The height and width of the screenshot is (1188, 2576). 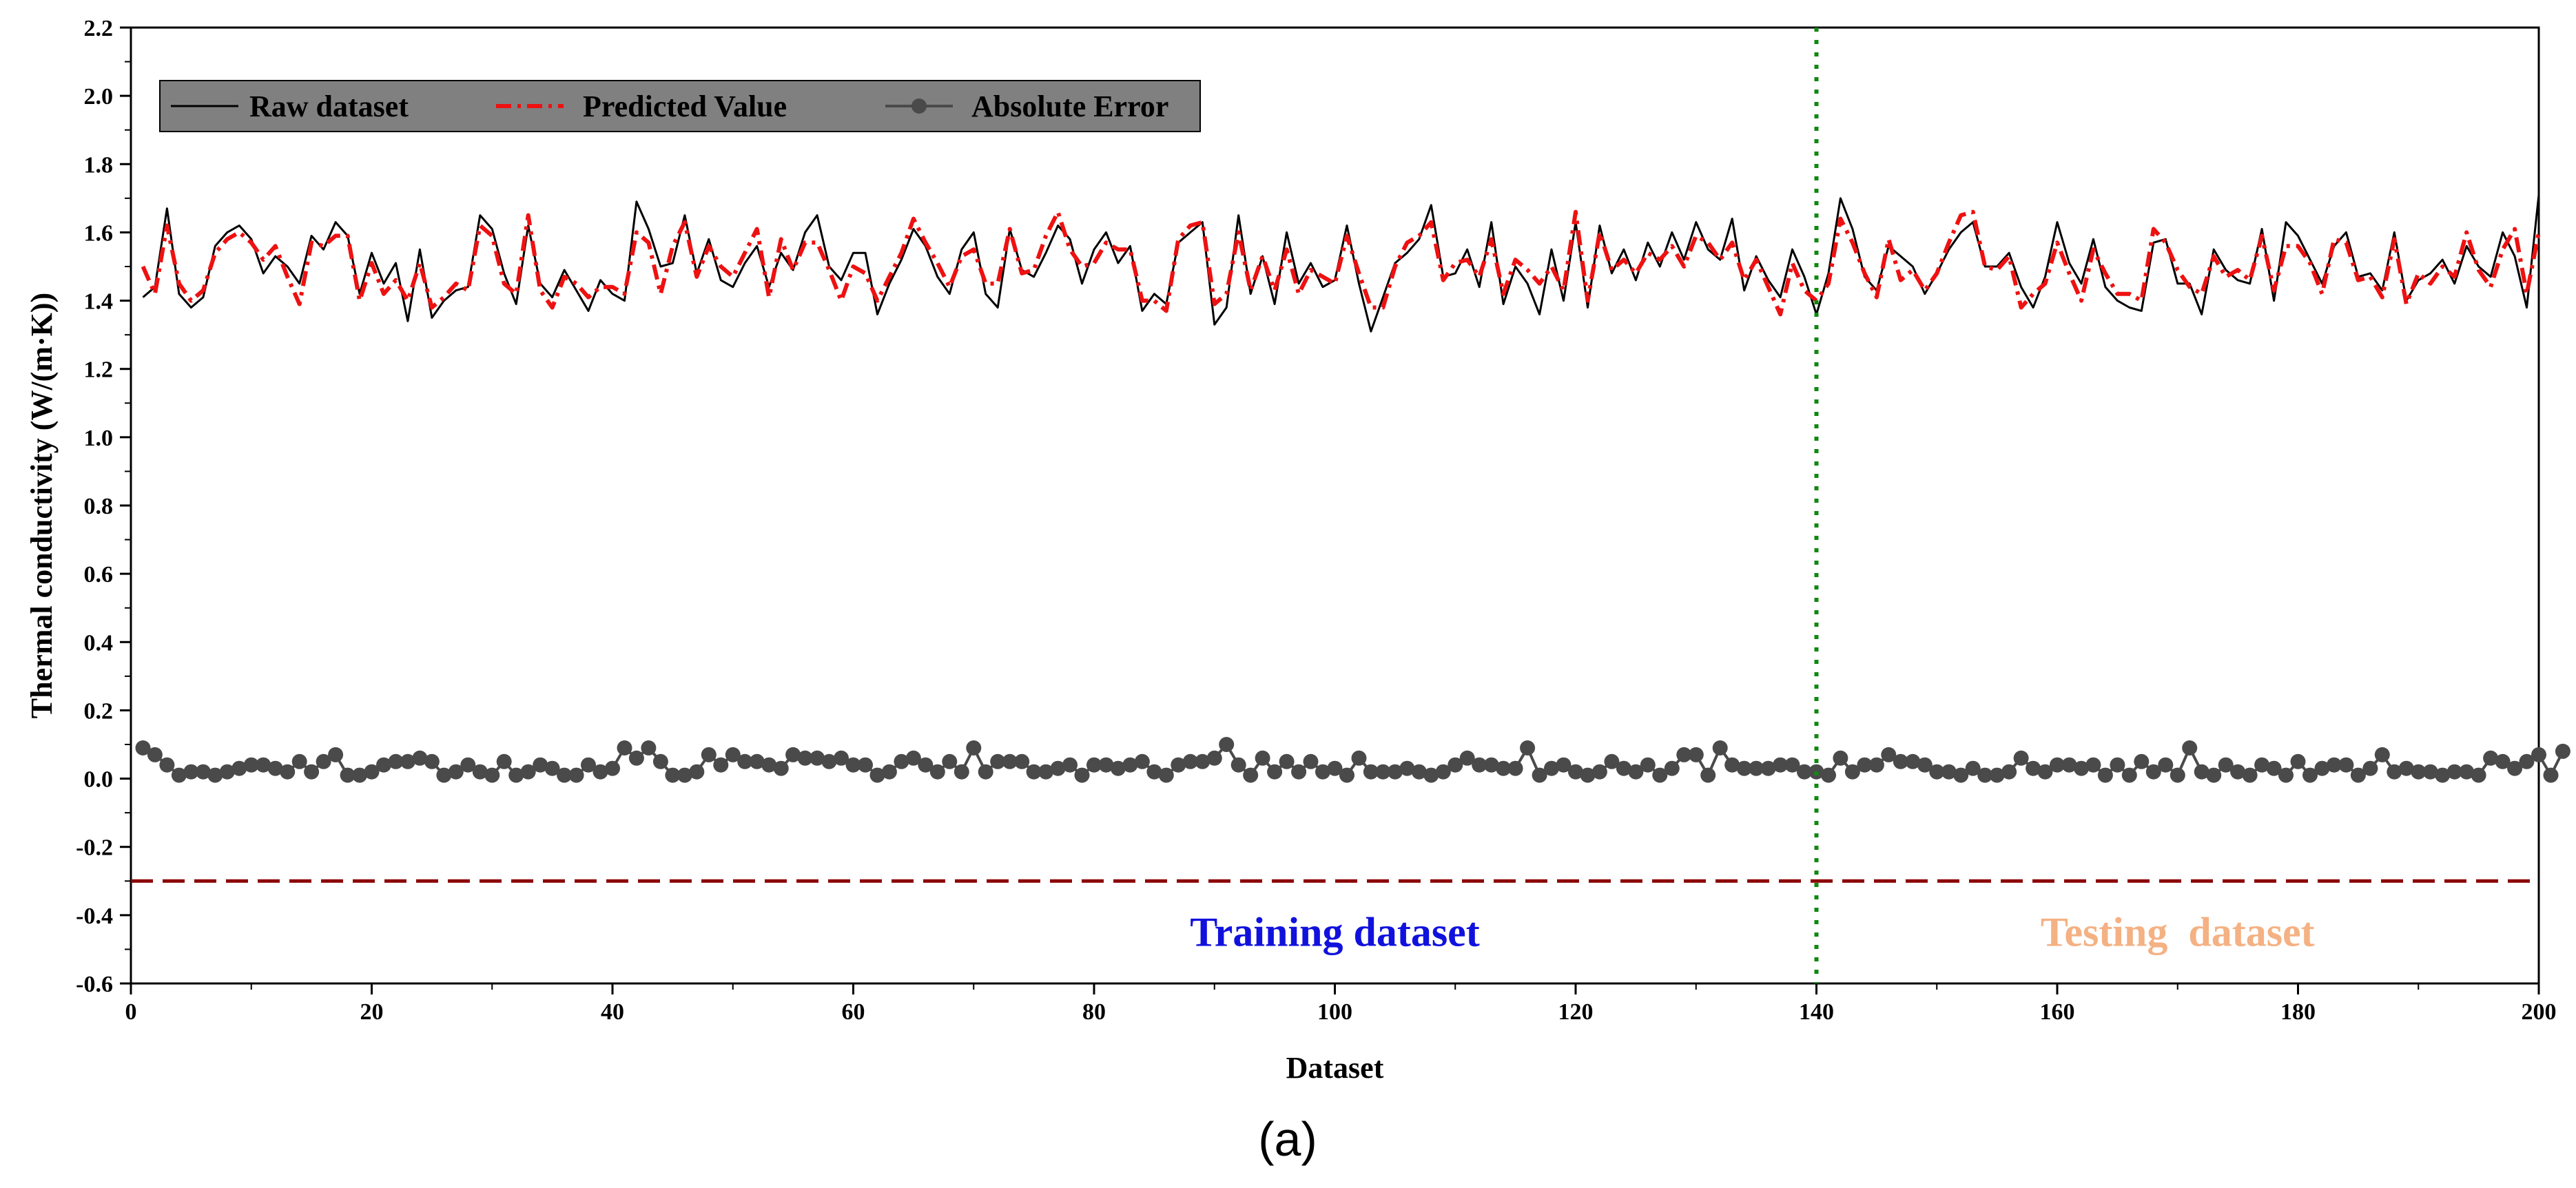 I want to click on legend-label-1: Predicted Value, so click(x=685, y=106).